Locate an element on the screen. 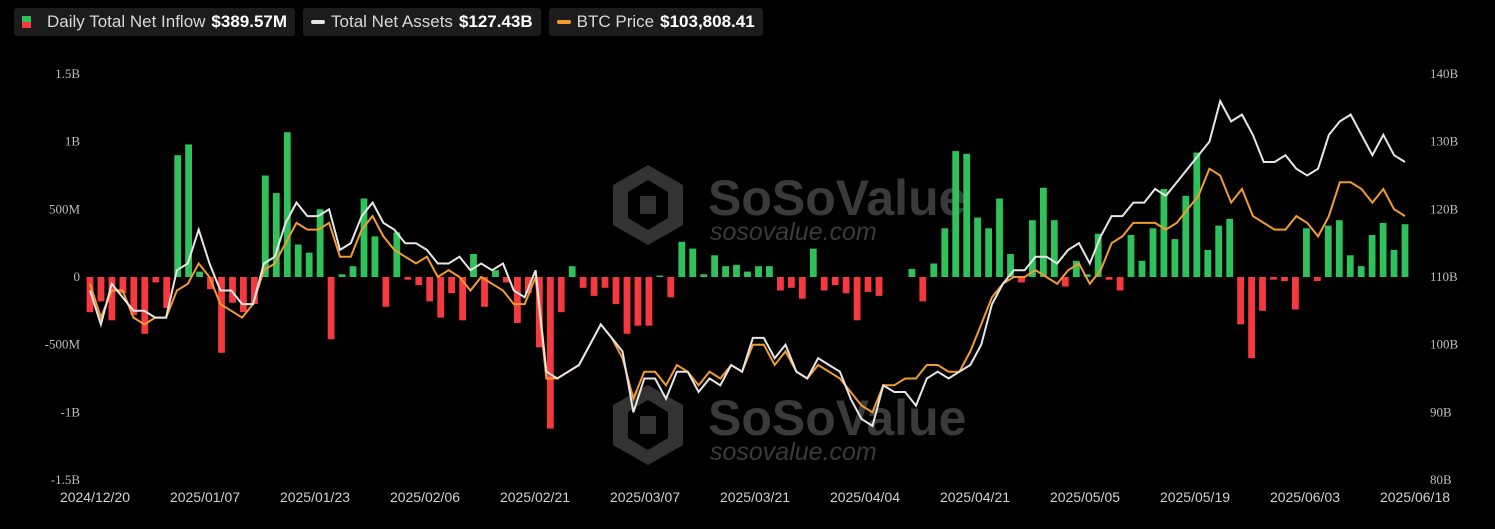 Image resolution: width=1495 pixels, height=529 pixels. legend-inflow: Daily Total Net Inflow $389.57M is located at coordinates (155, 22).